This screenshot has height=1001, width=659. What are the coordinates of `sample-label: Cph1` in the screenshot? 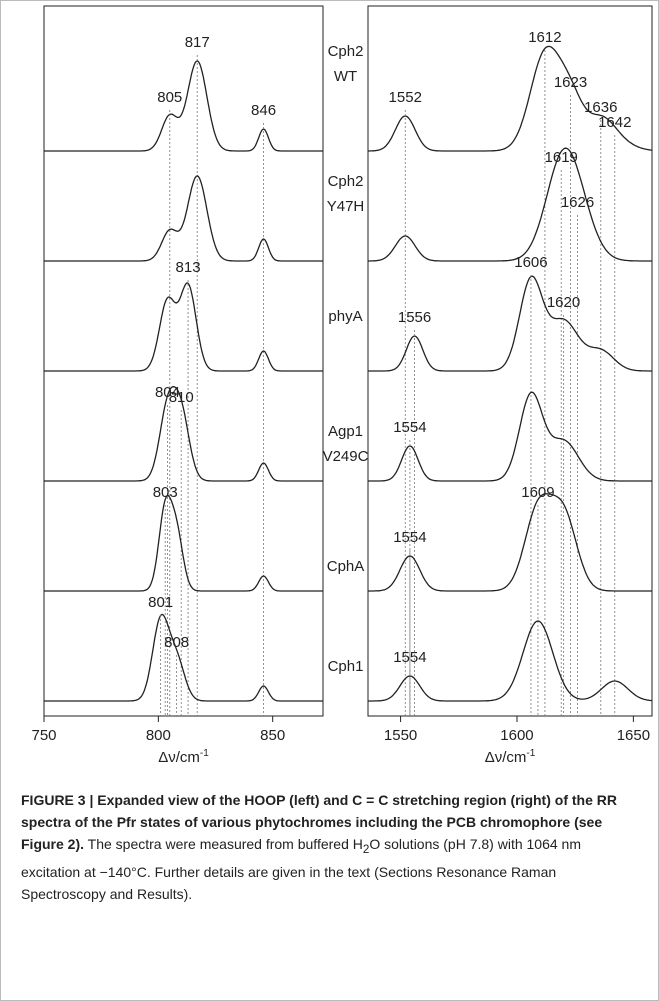 It's located at (346, 666).